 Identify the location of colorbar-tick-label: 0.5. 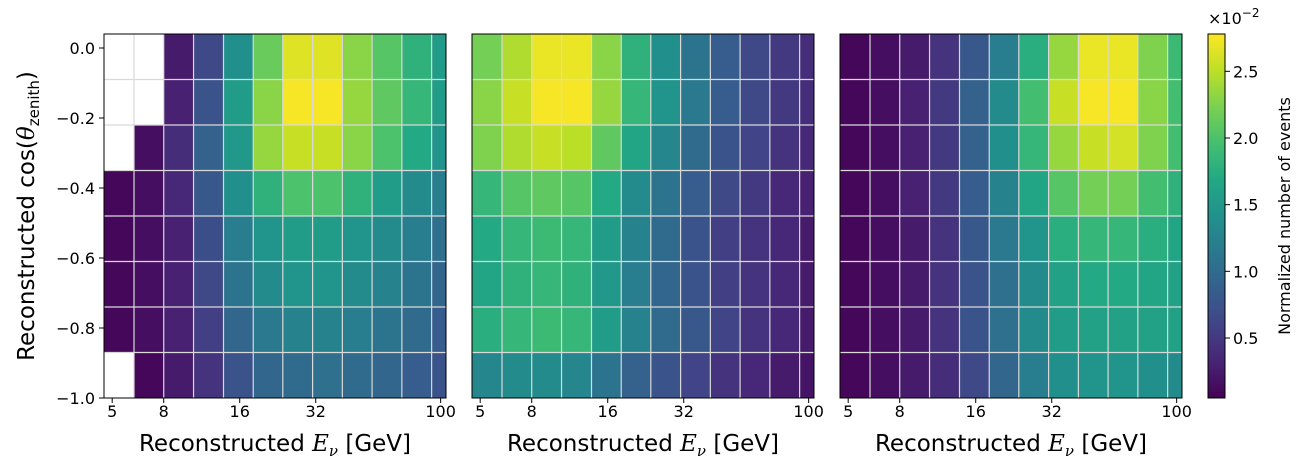
(1245, 338).